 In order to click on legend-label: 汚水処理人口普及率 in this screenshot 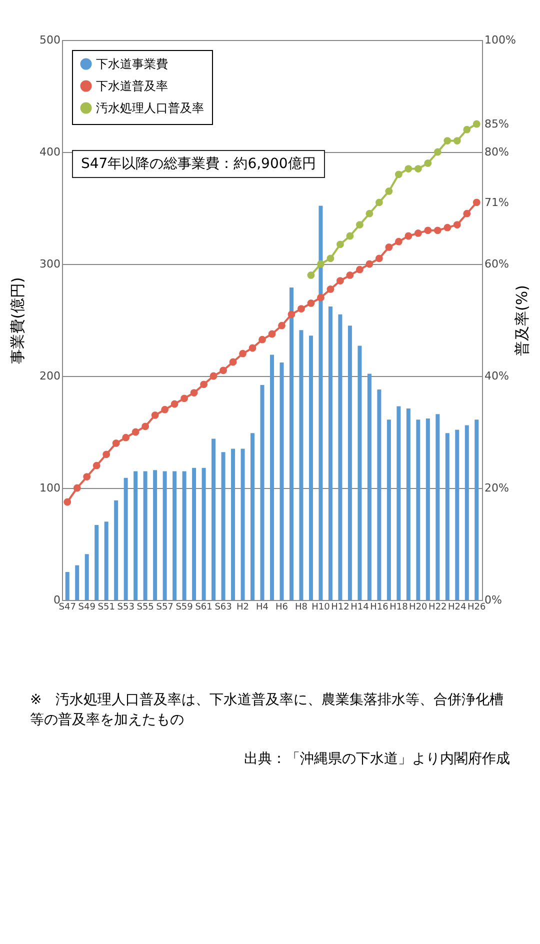, I will do `click(150, 108)`.